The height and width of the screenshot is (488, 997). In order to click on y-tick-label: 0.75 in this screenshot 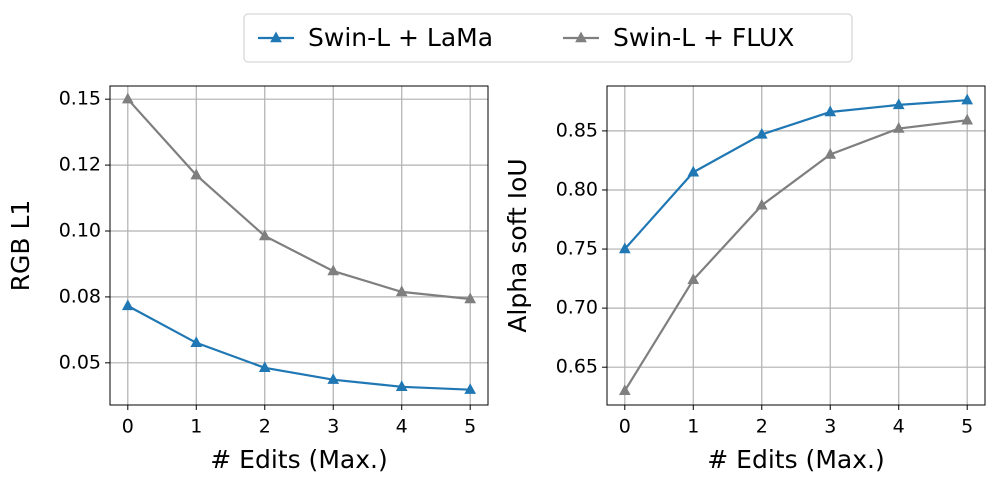, I will do `click(577, 249)`.